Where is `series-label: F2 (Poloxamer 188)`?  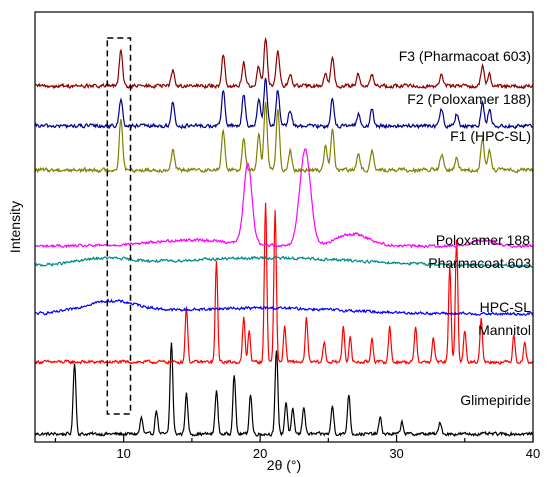
series-label: F2 (Poloxamer 188) is located at coordinates (469, 99).